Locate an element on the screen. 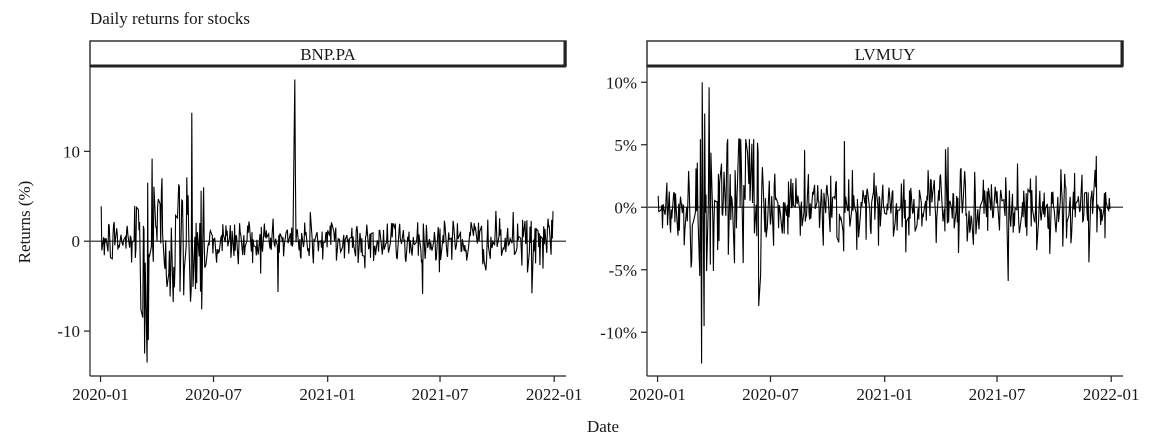 The height and width of the screenshot is (443, 1151). y-ticks-bnp: -10 0 10 is located at coordinates (73, 241).